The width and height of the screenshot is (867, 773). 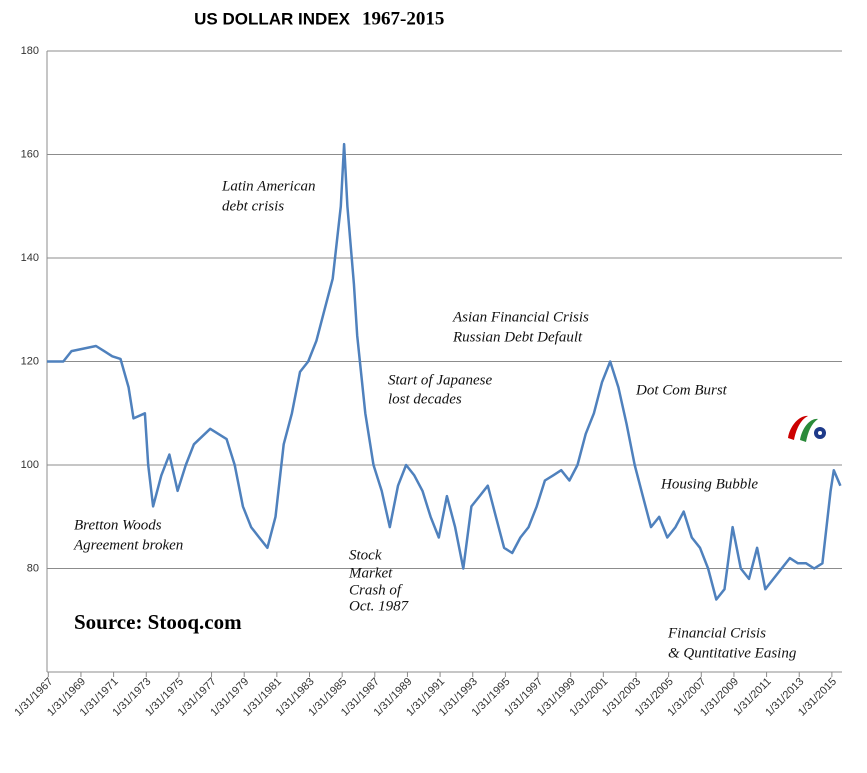 What do you see at coordinates (30, 361) in the screenshot?
I see `y-tick-label: 120` at bounding box center [30, 361].